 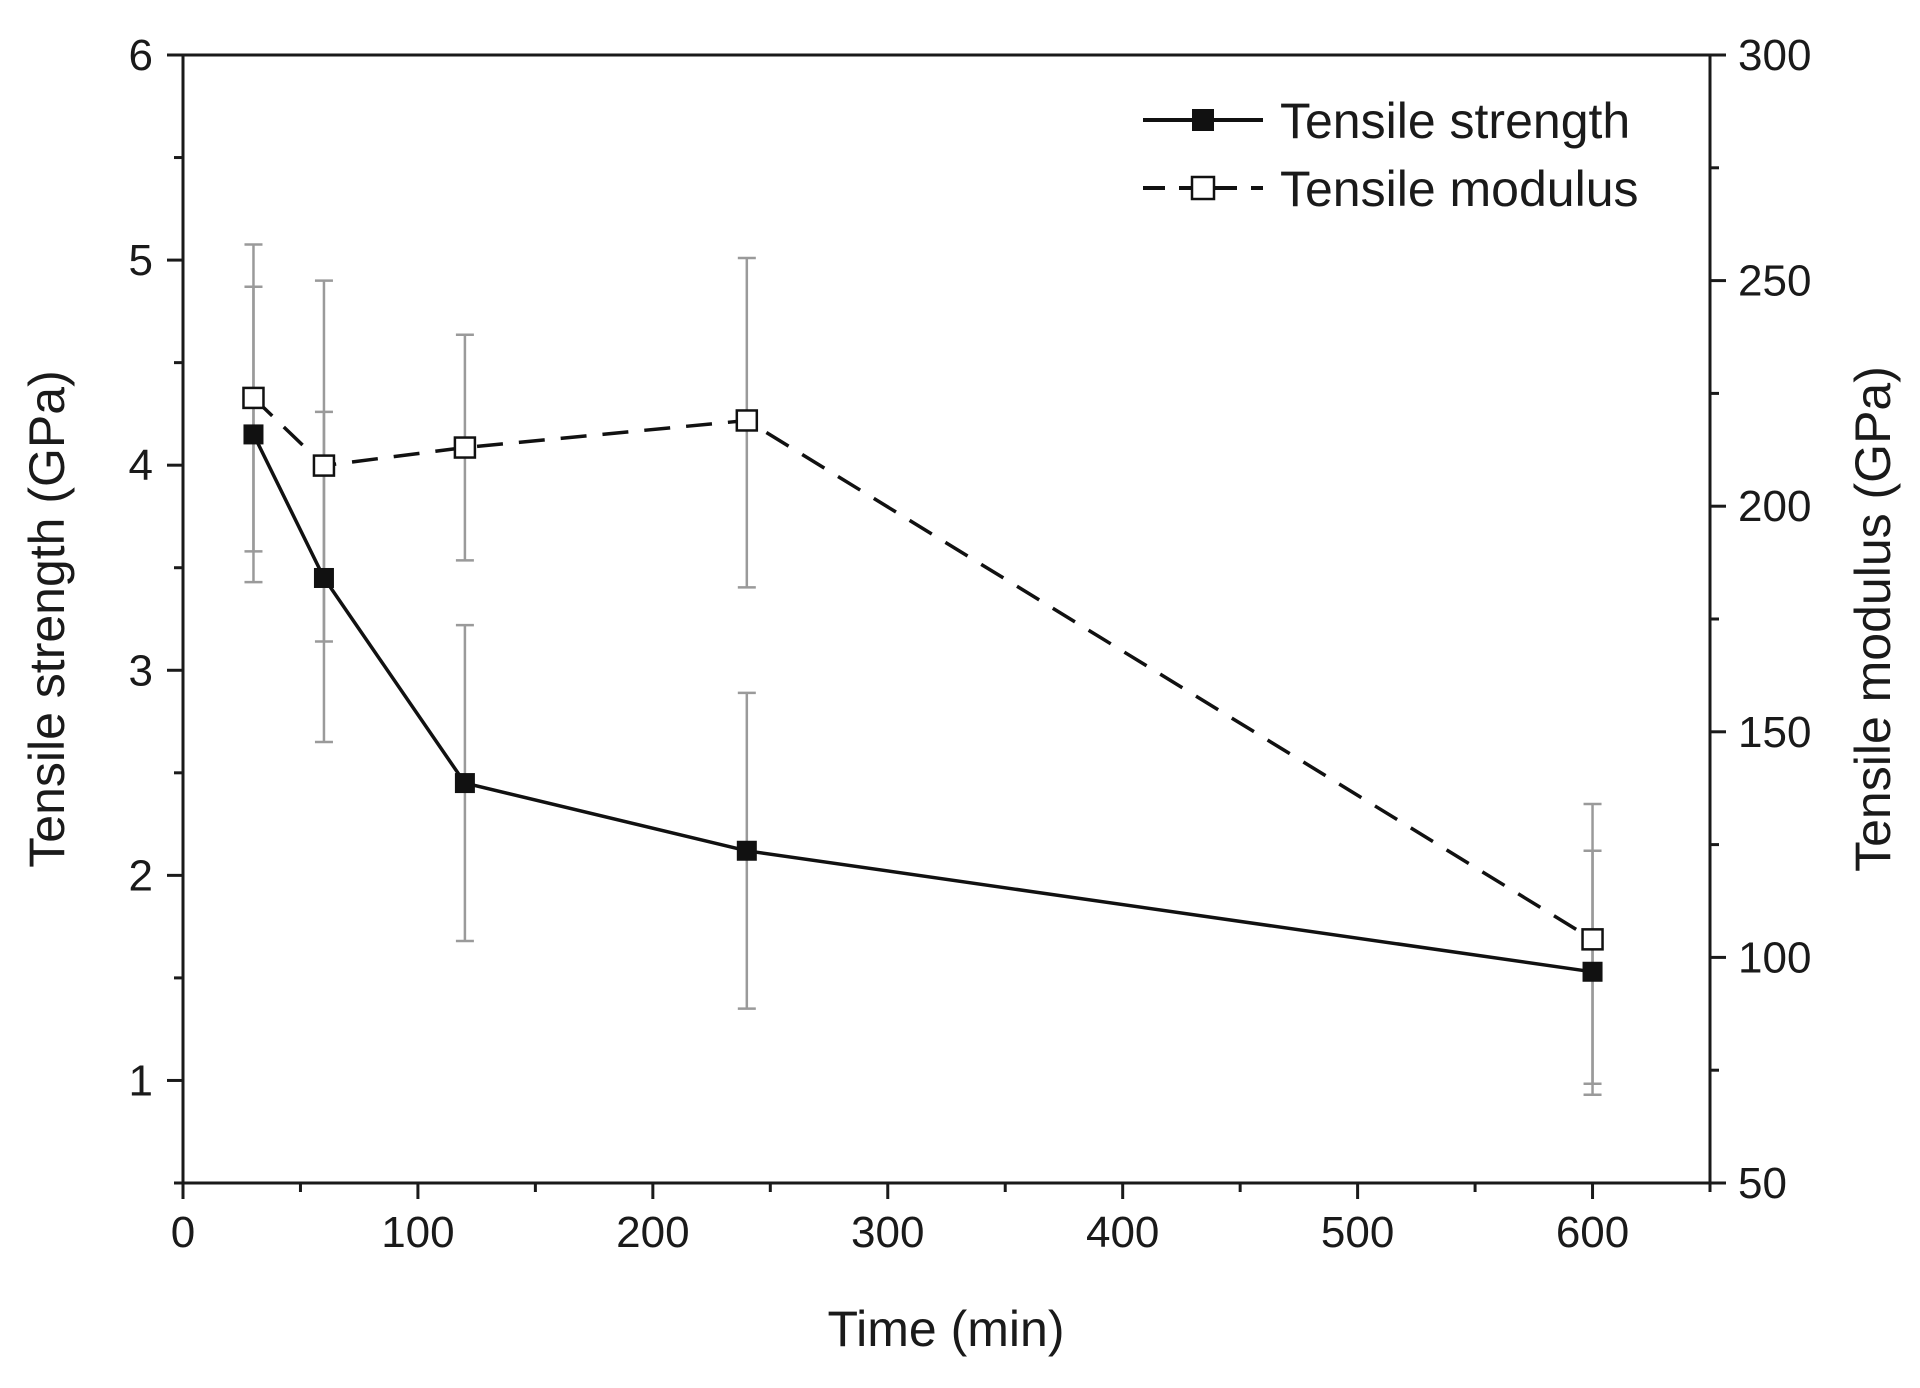 I want to click on x-axis-title: Time (min), so click(x=945, y=1329).